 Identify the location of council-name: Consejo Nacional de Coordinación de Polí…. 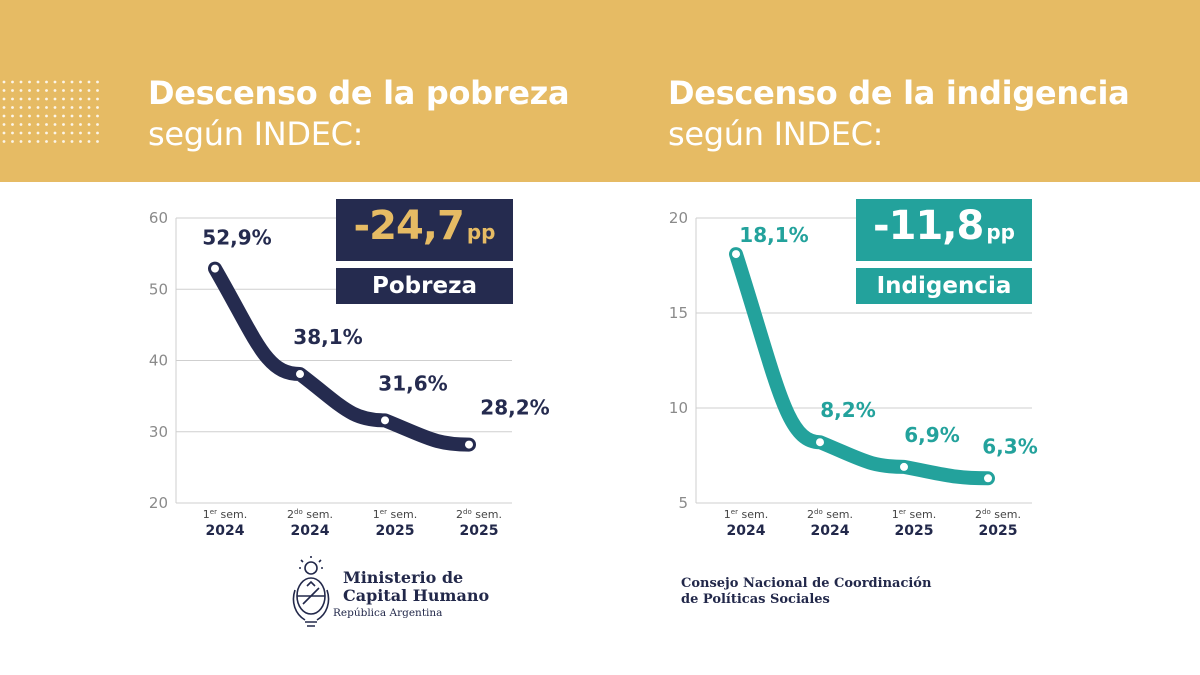
(806, 592).